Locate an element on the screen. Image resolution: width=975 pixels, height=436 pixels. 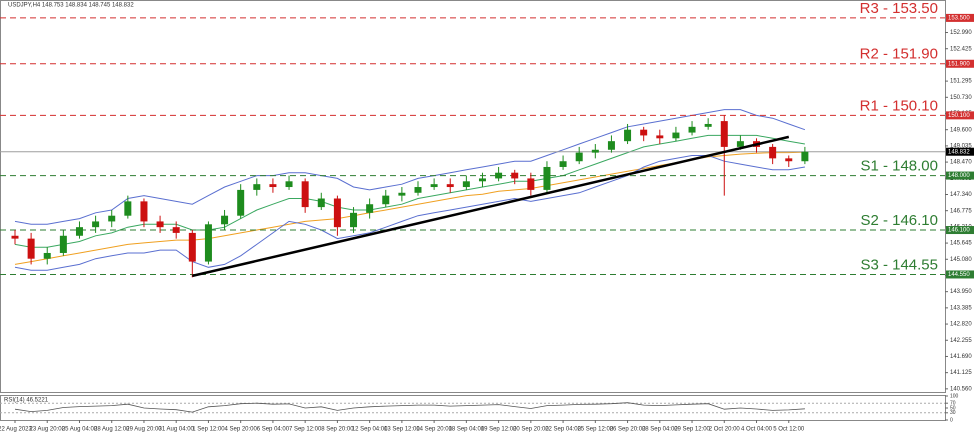
y-tick-label: 143.950 is located at coordinates (961, 292).